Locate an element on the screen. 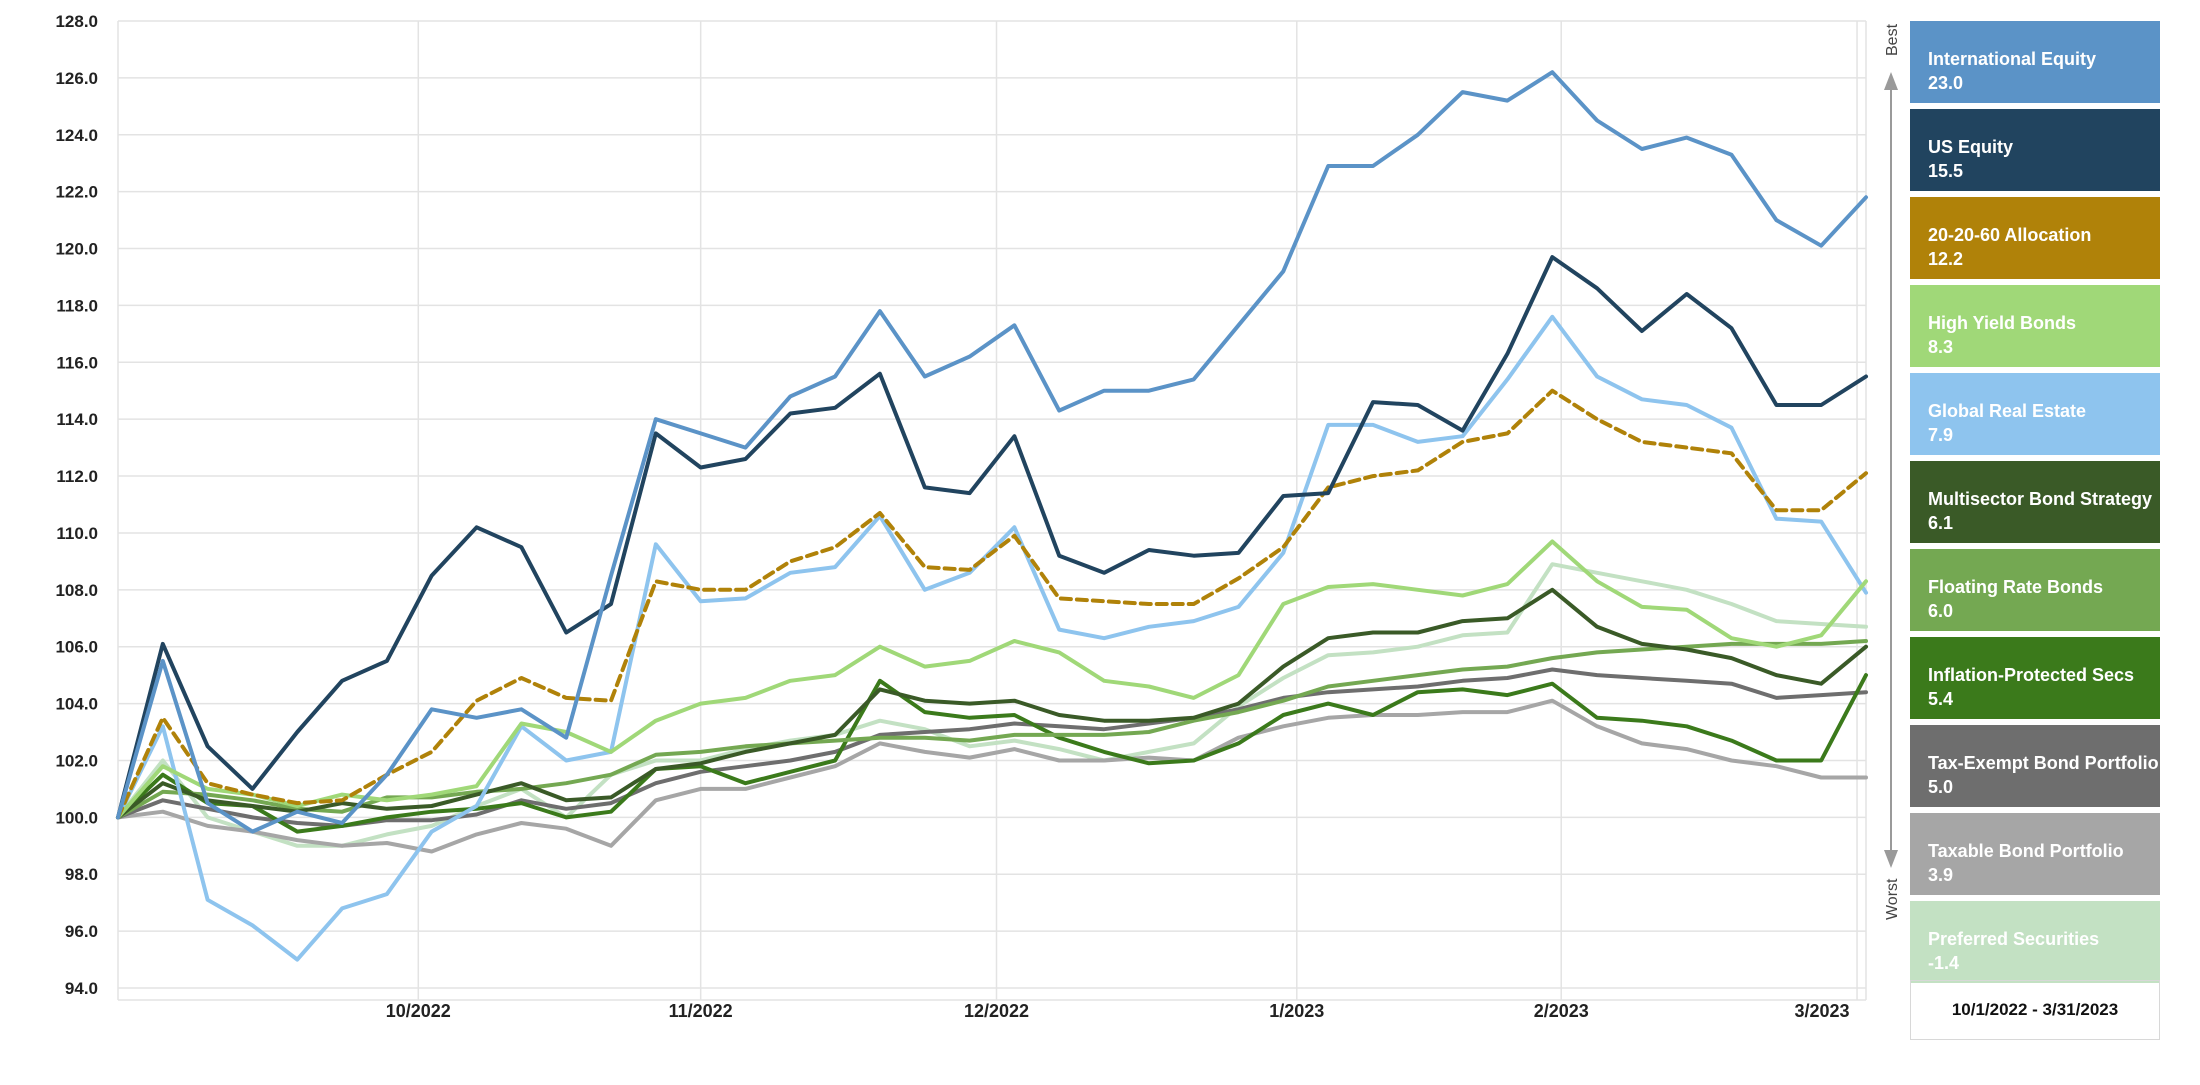 This screenshot has height=1085, width=2200. legend-value: 8.3 is located at coordinates (1941, 347).